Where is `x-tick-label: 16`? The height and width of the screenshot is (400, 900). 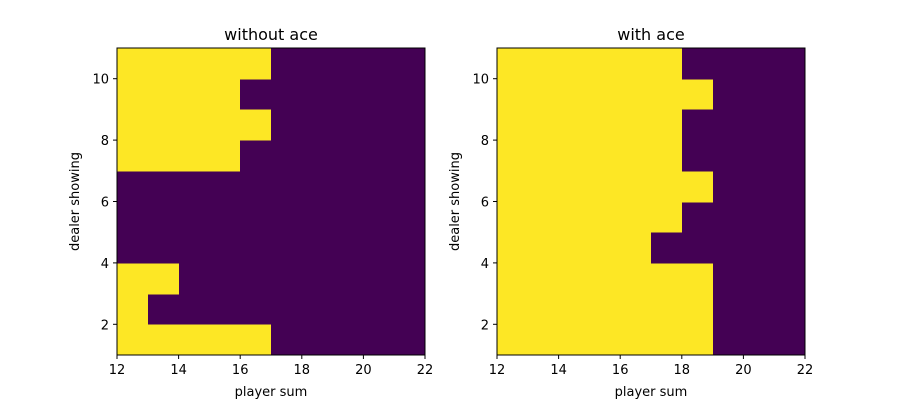
x-tick-label: 16 is located at coordinates (240, 370).